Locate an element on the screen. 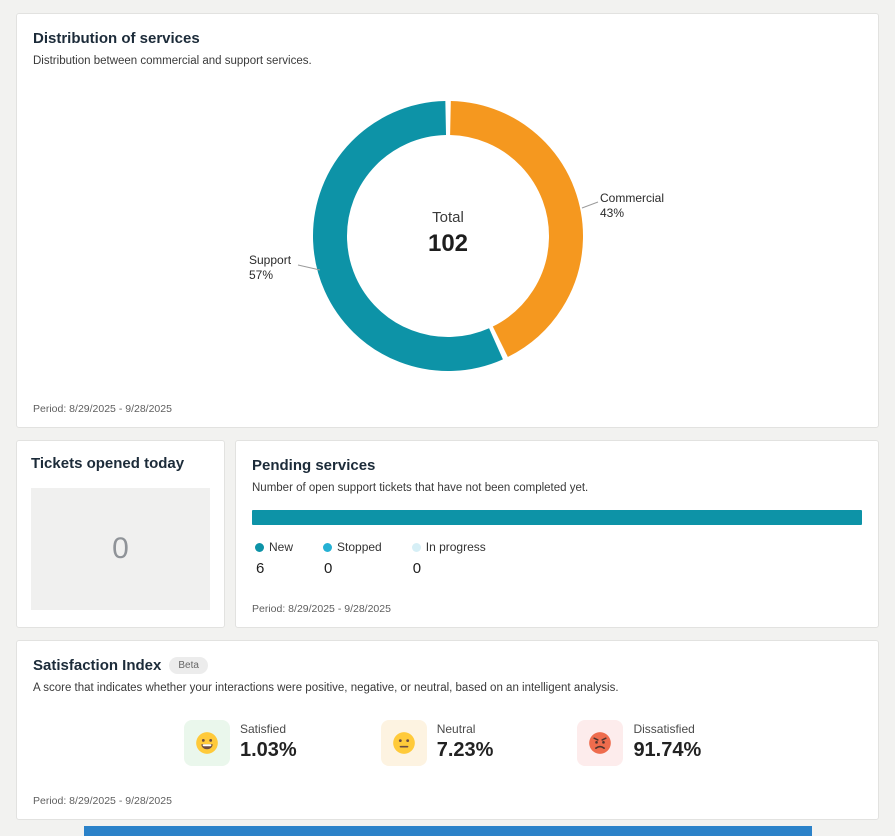  pending-new-bar is located at coordinates (557, 517).